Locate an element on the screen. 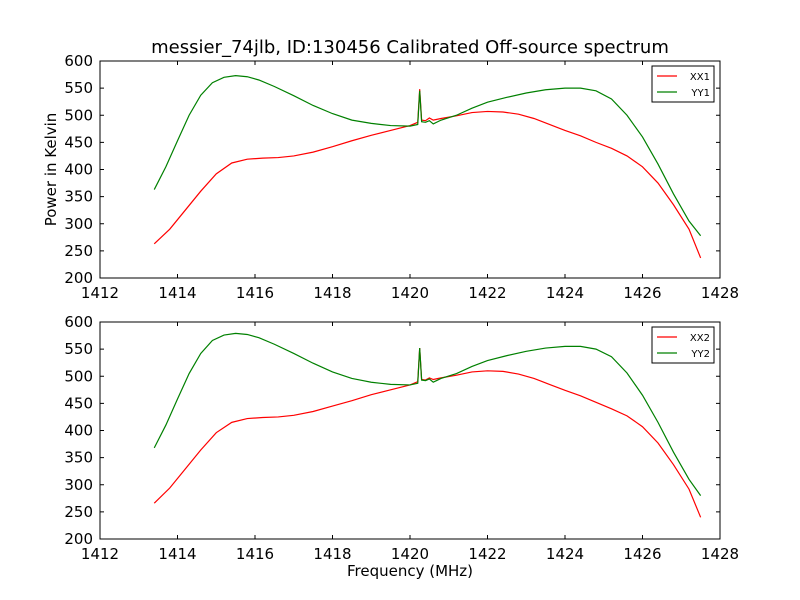  legend-label-xx2: XX2 is located at coordinates (700, 338).